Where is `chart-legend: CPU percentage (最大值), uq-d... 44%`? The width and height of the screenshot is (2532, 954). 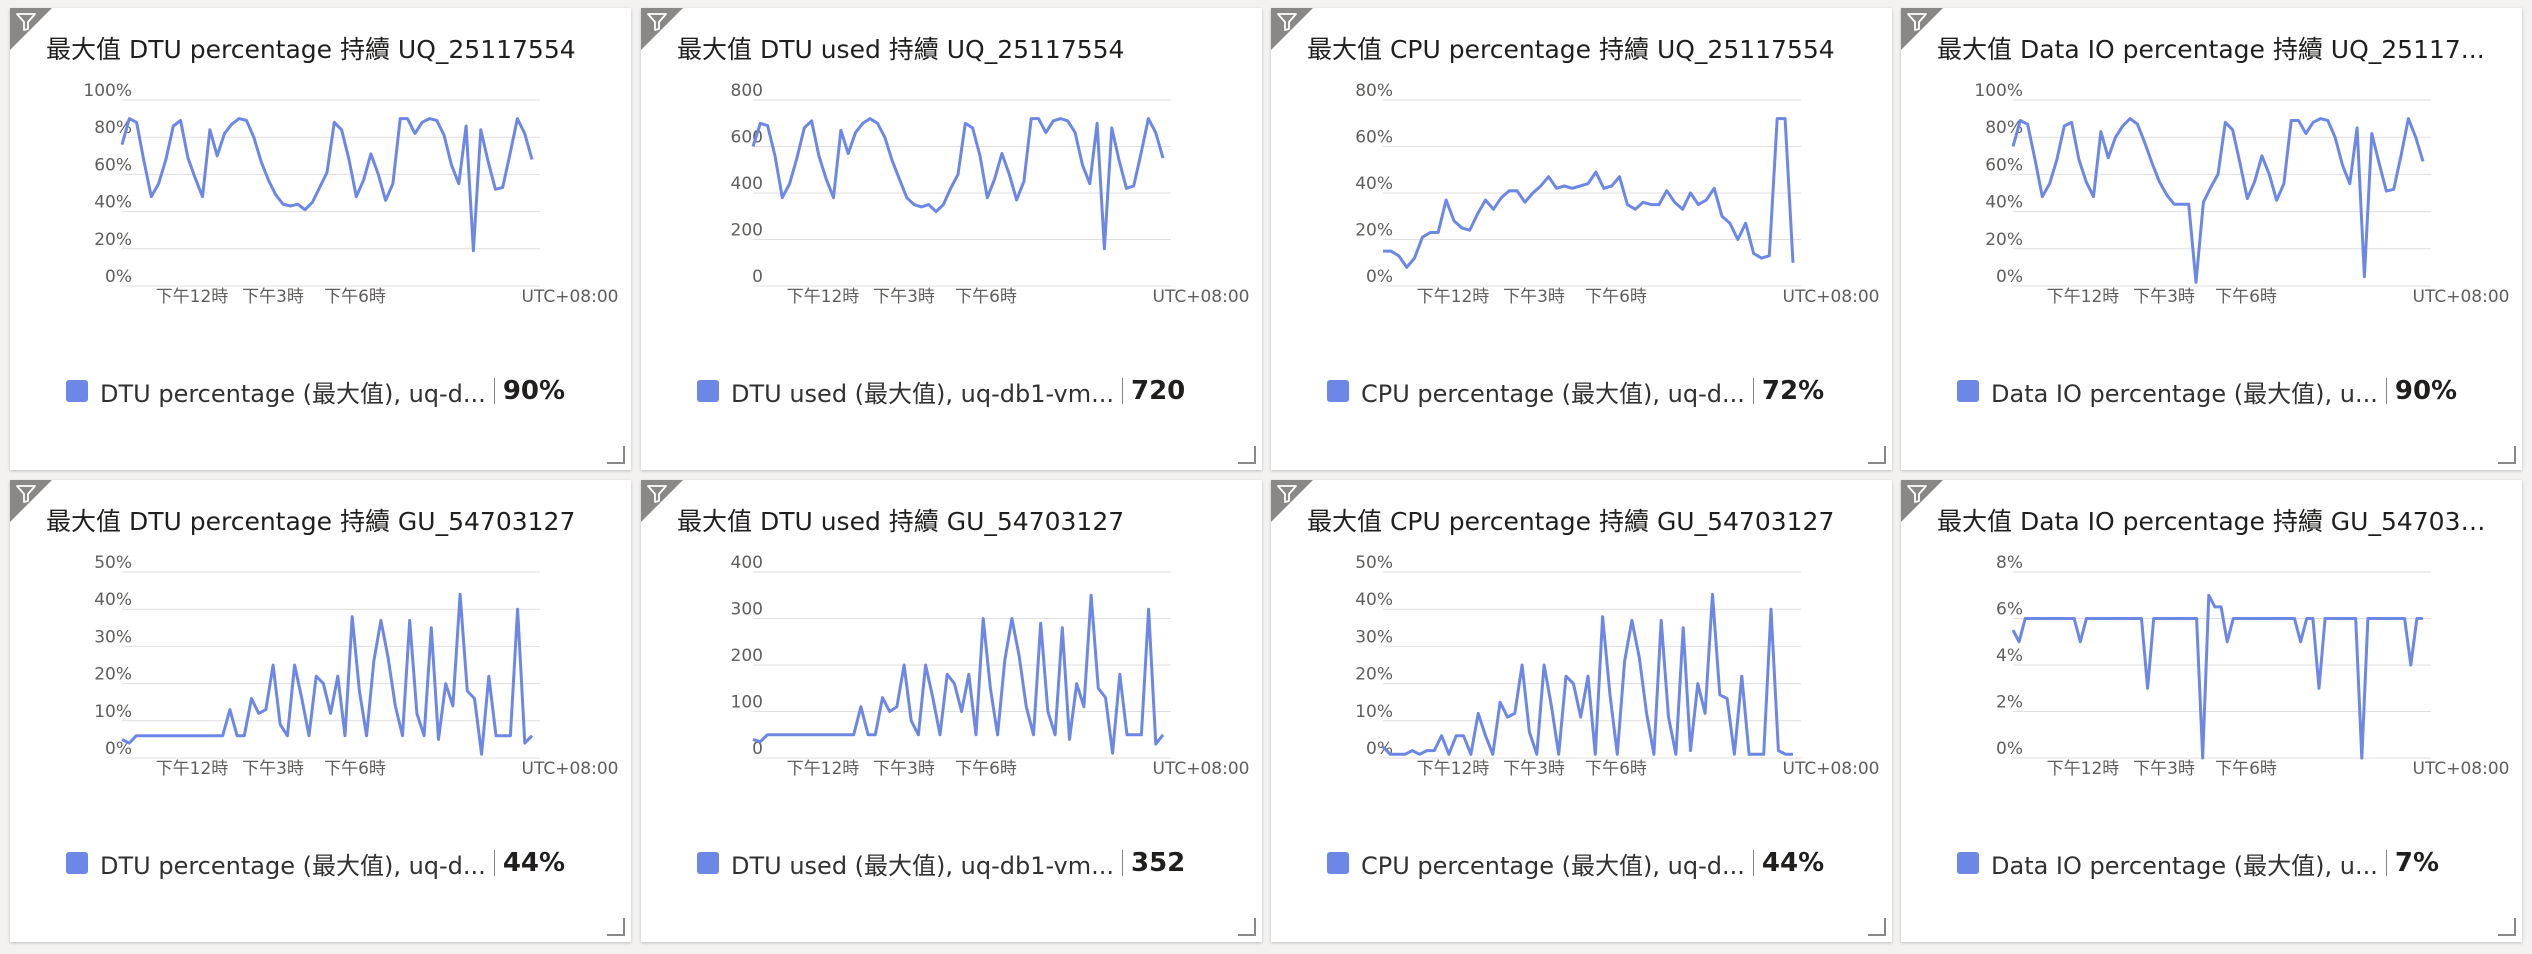
chart-legend: CPU percentage (最大值), uq-d... 44% is located at coordinates (1607, 863).